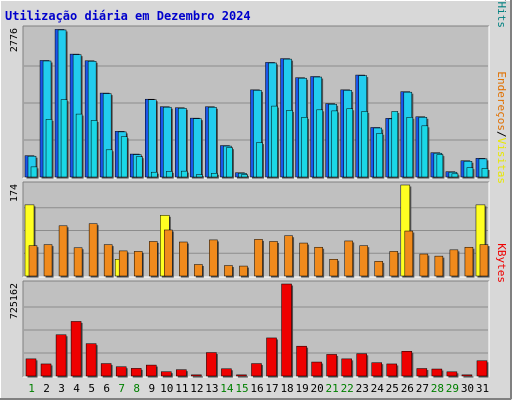  What do you see at coordinates (229, 162) in the screenshot?
I see `bar-páginas-day-14` at bounding box center [229, 162].